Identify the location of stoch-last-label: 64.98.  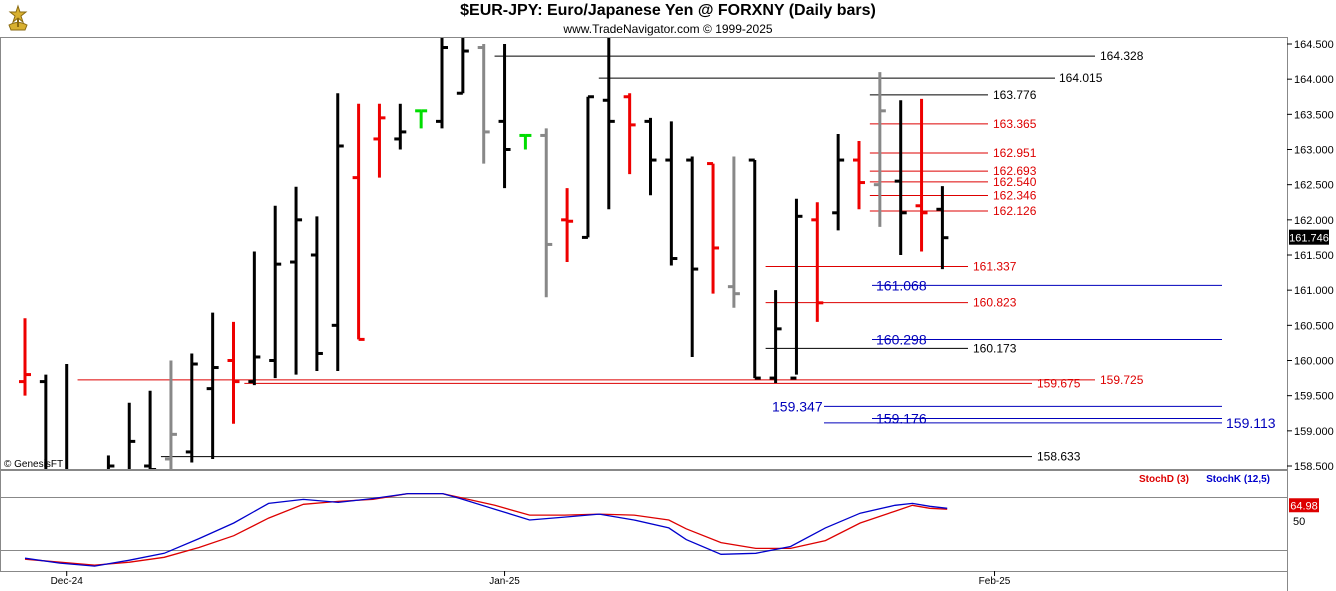
(1304, 506).